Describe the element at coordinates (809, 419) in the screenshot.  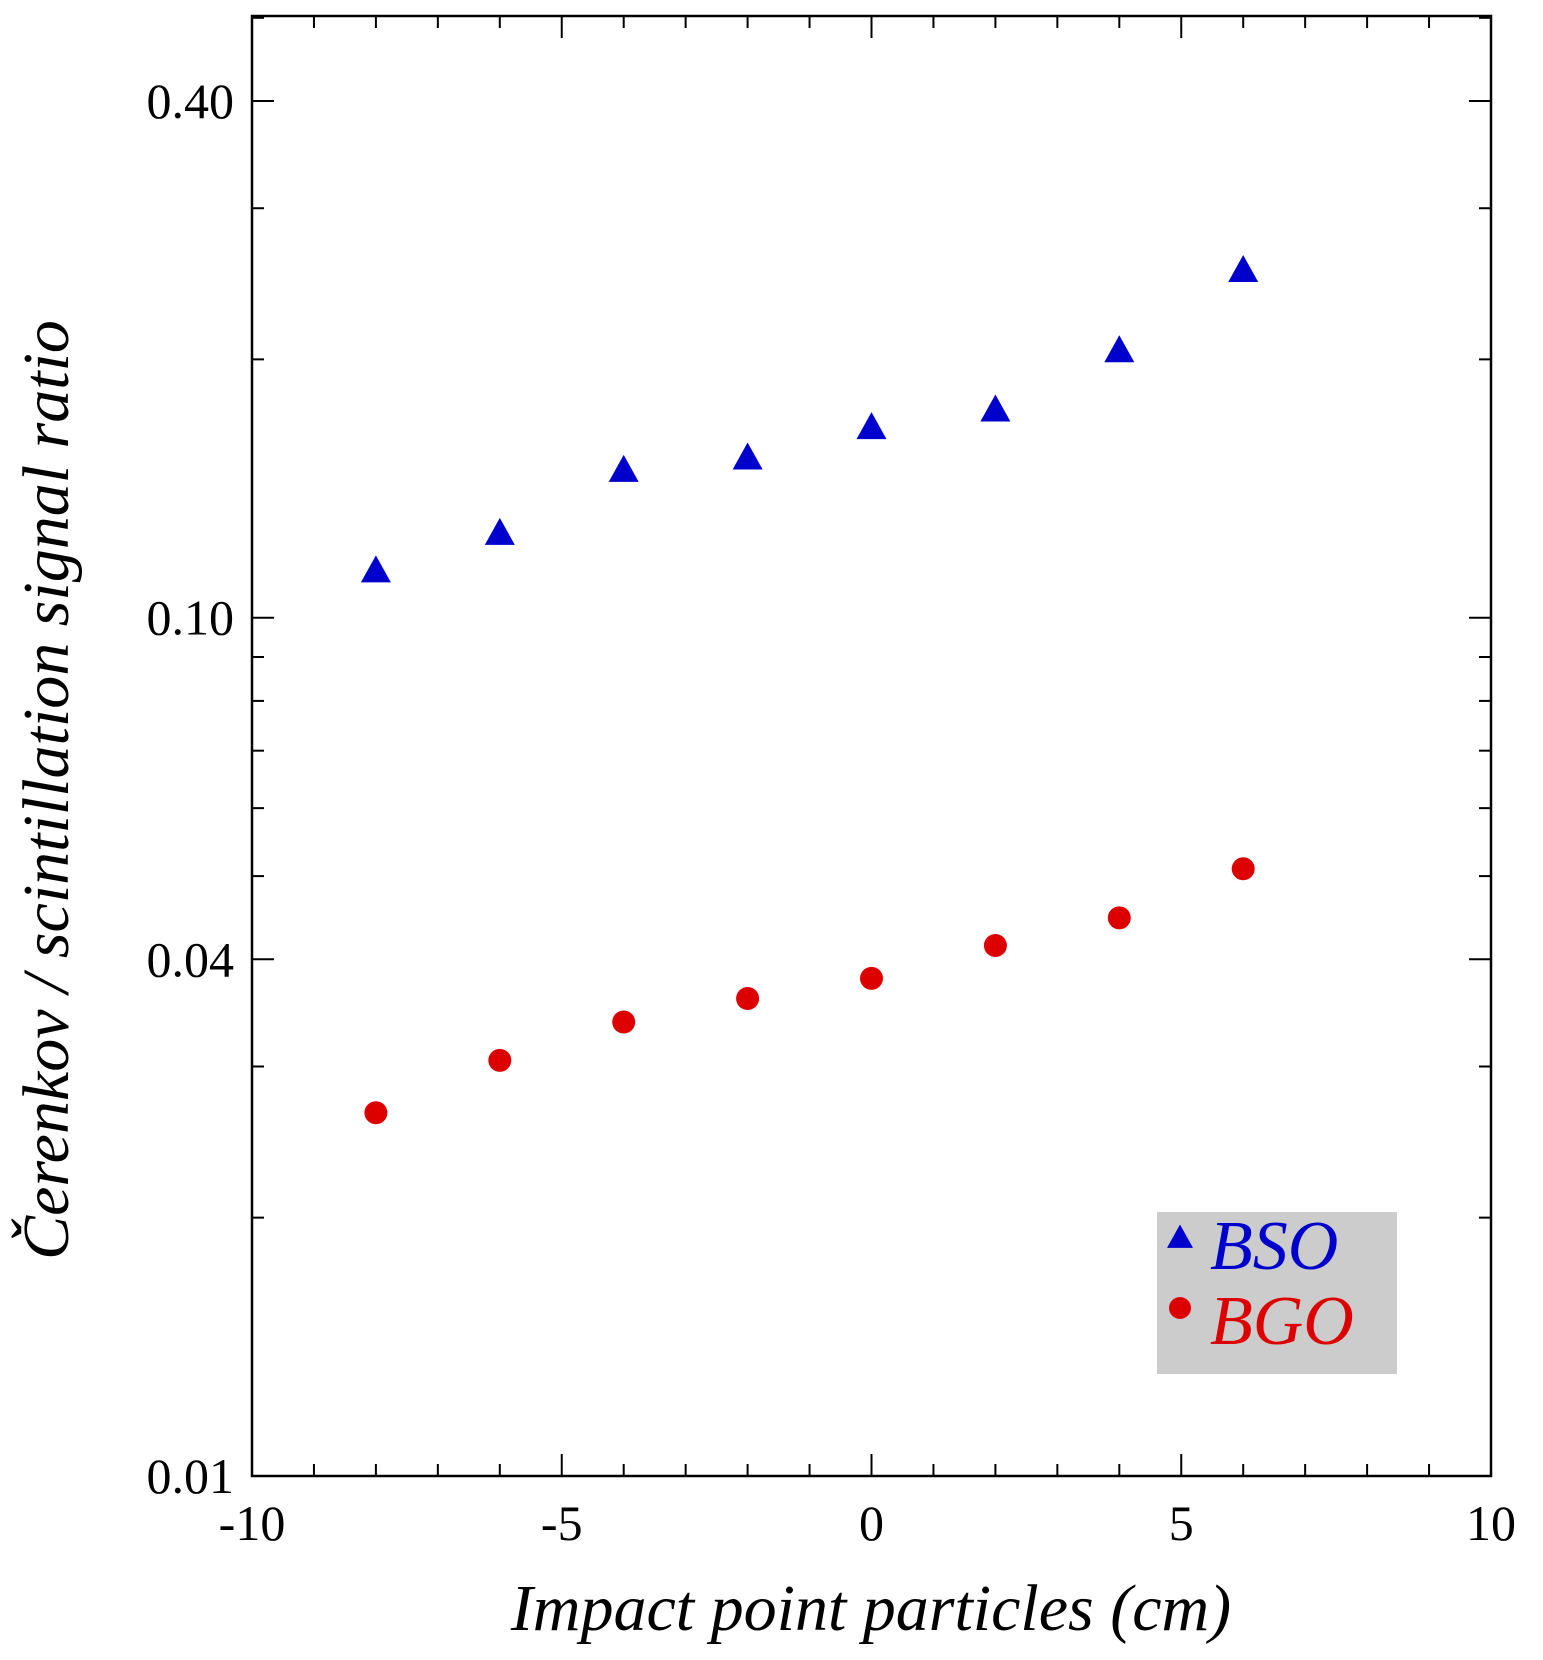
I see `series-bso` at that location.